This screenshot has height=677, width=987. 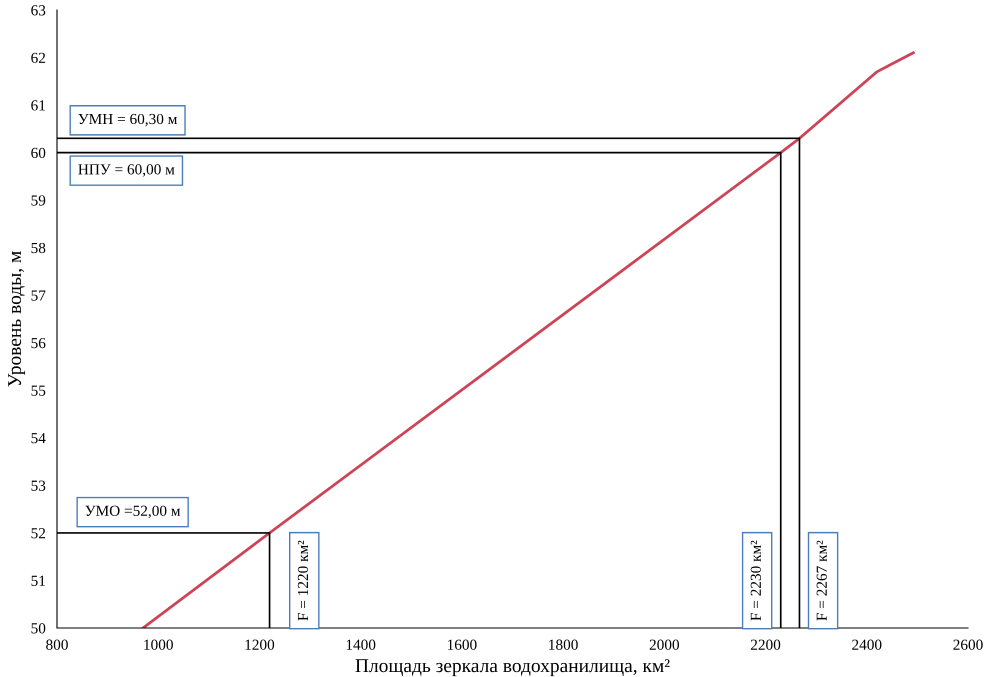 What do you see at coordinates (57, 645) in the screenshot?
I see `x-tick-label: 800` at bounding box center [57, 645].